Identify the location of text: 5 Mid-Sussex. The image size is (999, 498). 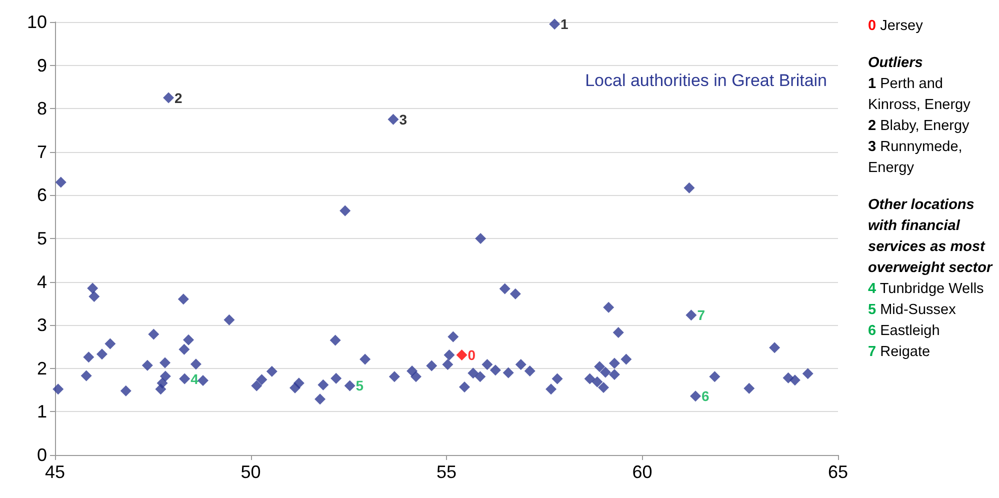
(912, 310).